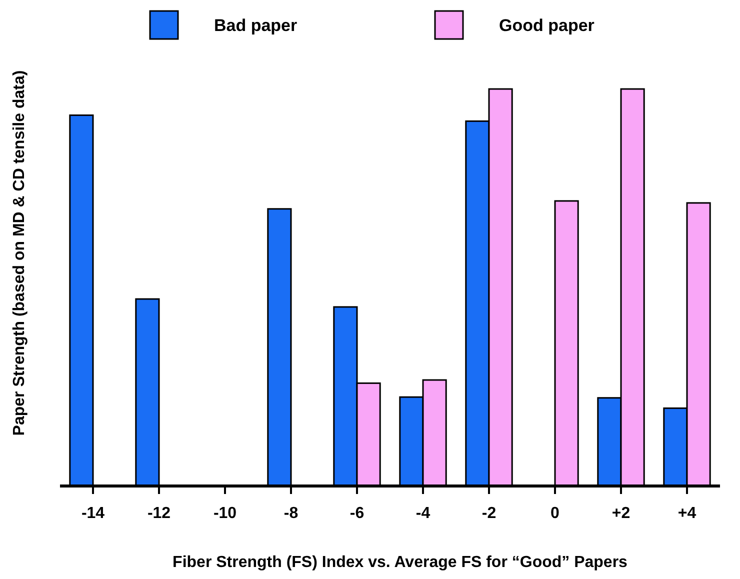 The image size is (740, 579). I want to click on x-tick-label: -4, so click(423, 513).